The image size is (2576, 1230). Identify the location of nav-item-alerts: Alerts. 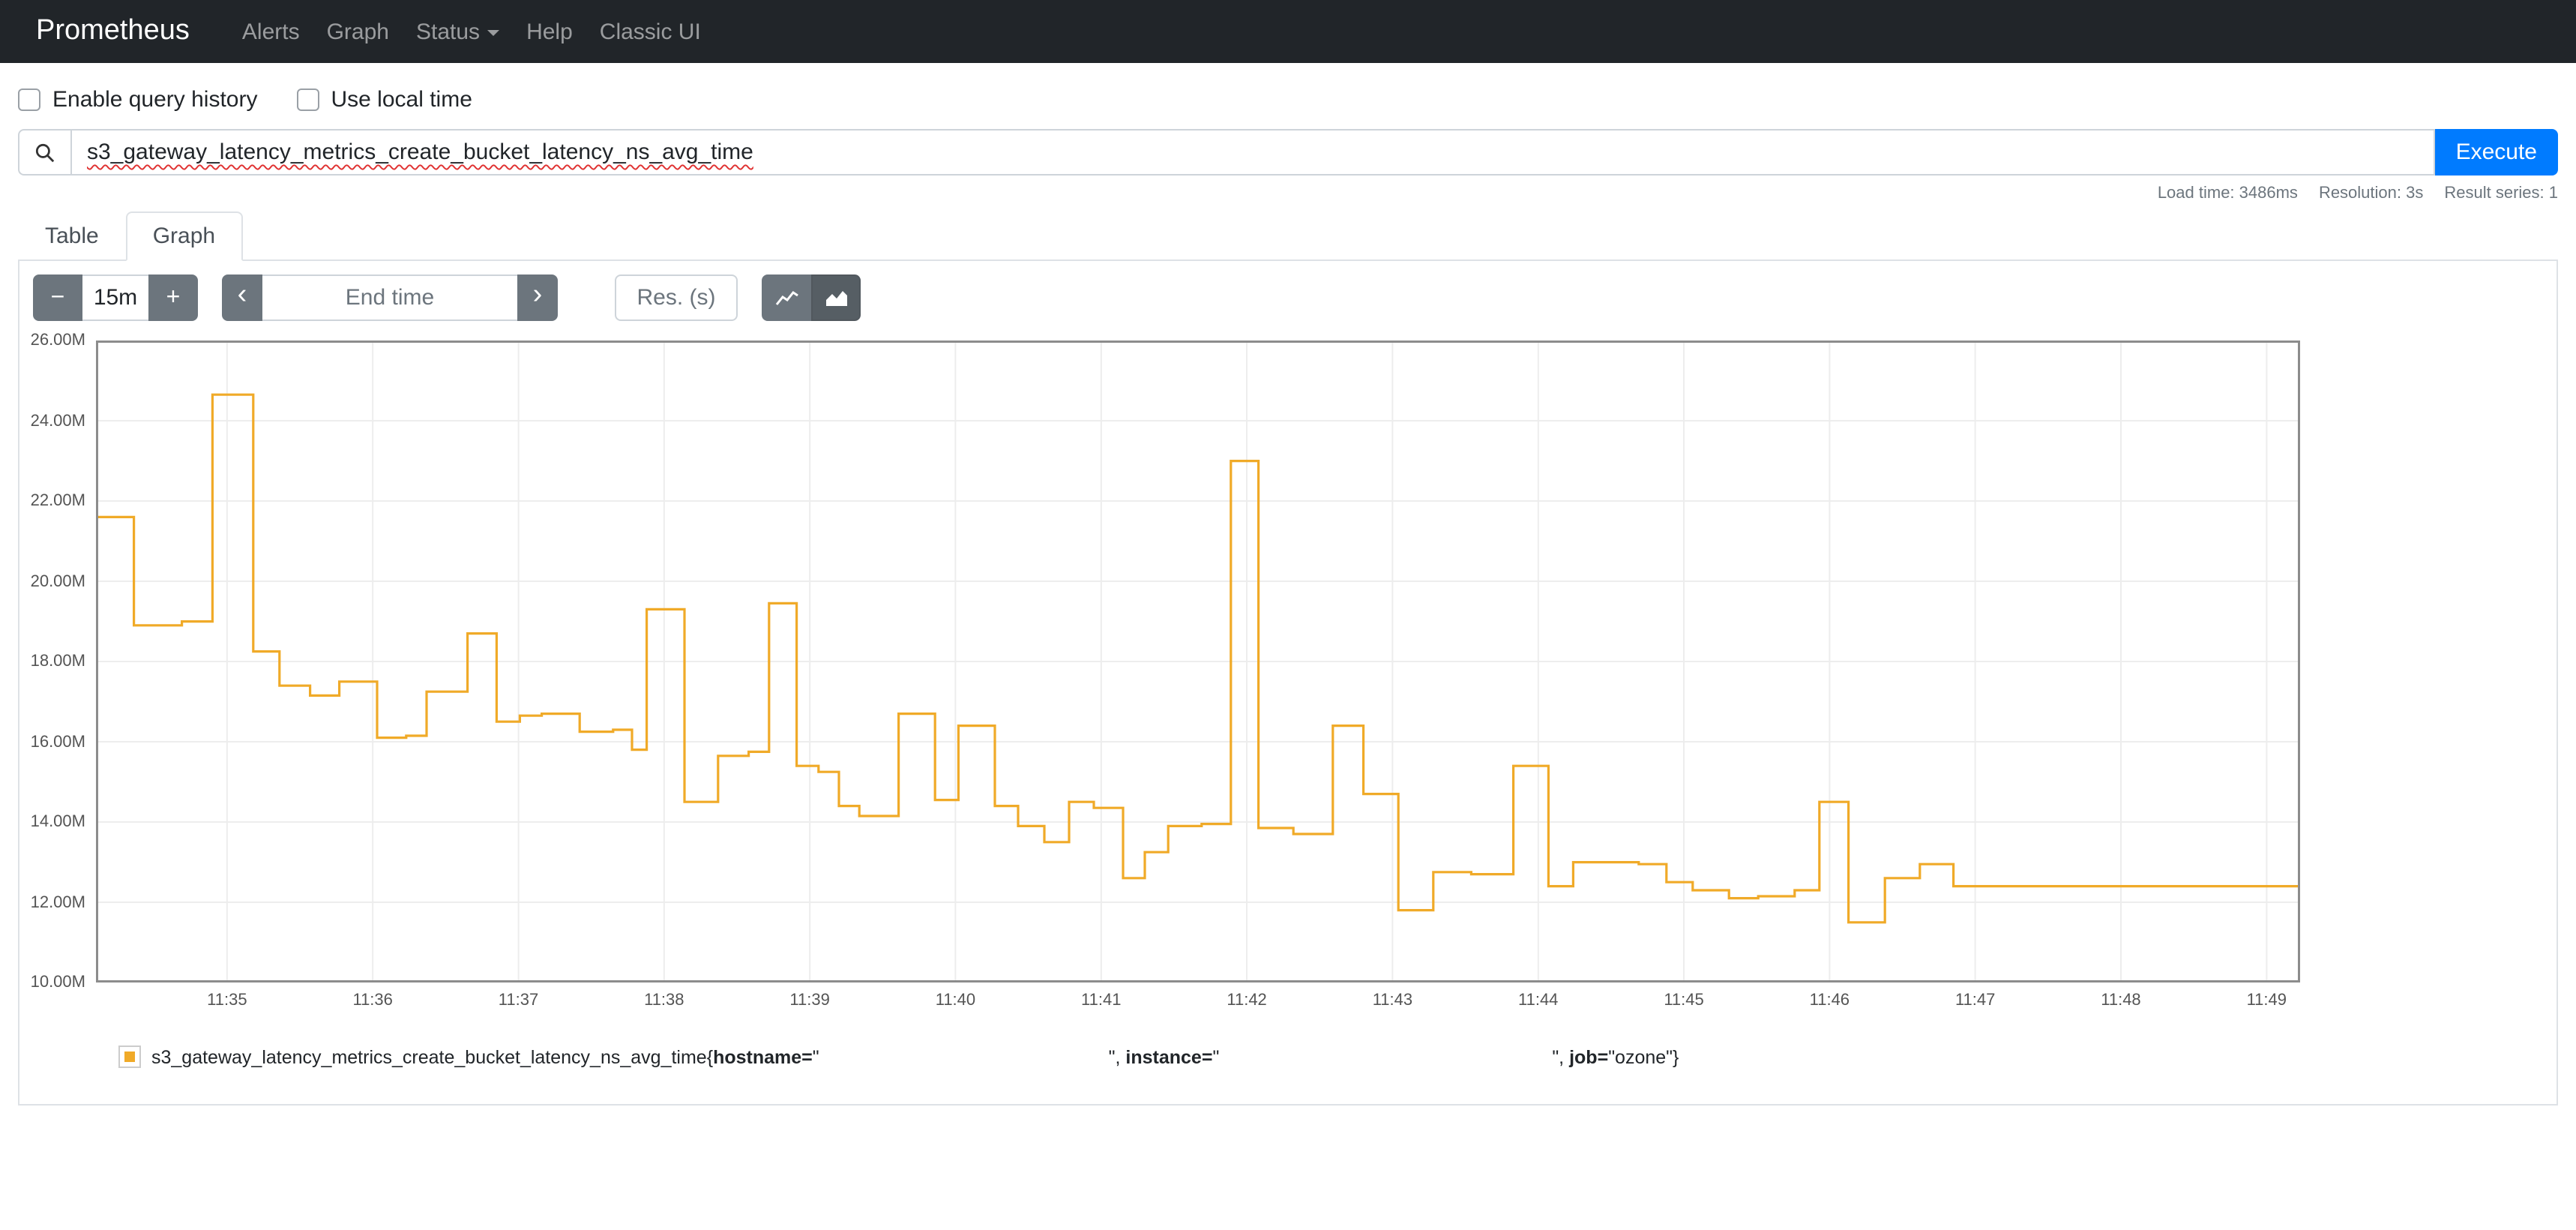
(270, 31).